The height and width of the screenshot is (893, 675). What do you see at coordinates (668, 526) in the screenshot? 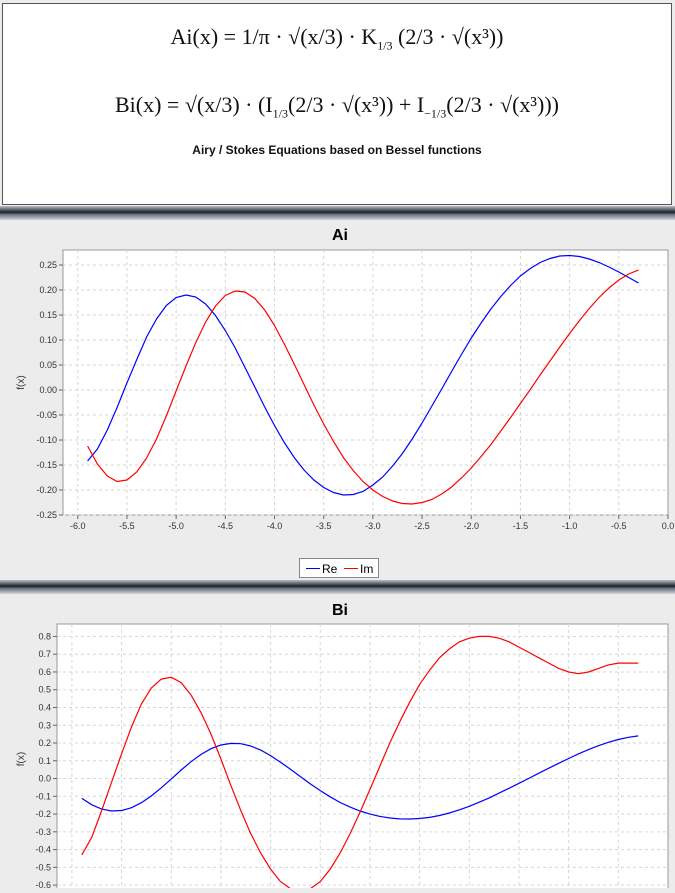
I see `ai-x-tick-label: 0.0` at bounding box center [668, 526].